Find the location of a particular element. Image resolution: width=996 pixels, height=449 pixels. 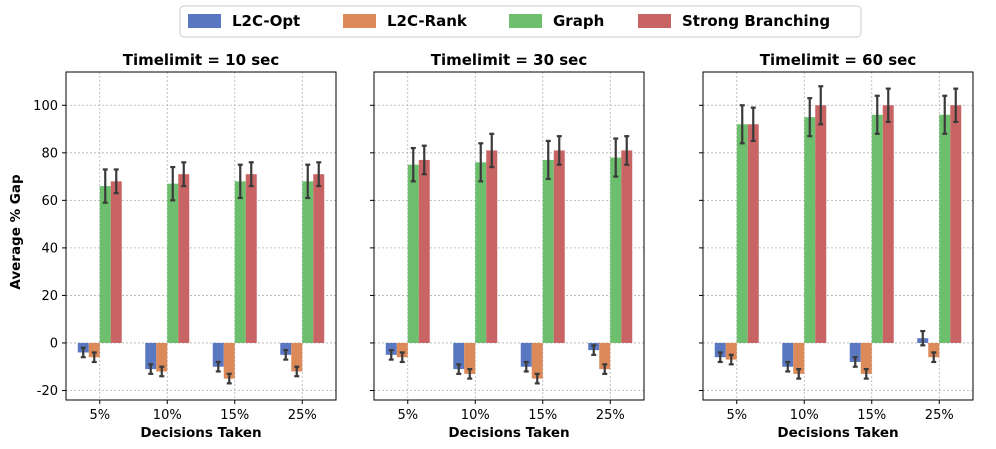

subplot-title: Timelimit = 60 sec is located at coordinates (838, 60).